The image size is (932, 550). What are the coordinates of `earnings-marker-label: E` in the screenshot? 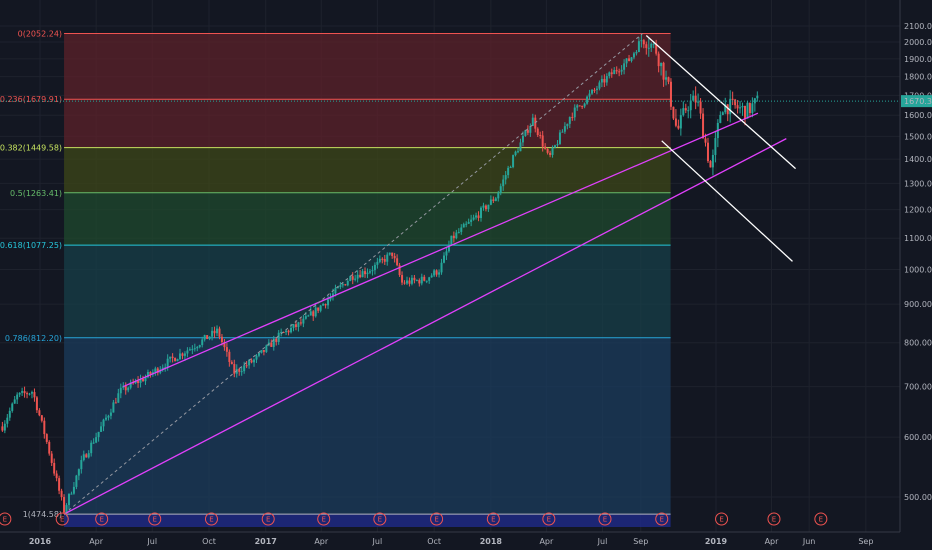 It's located at (268, 520).